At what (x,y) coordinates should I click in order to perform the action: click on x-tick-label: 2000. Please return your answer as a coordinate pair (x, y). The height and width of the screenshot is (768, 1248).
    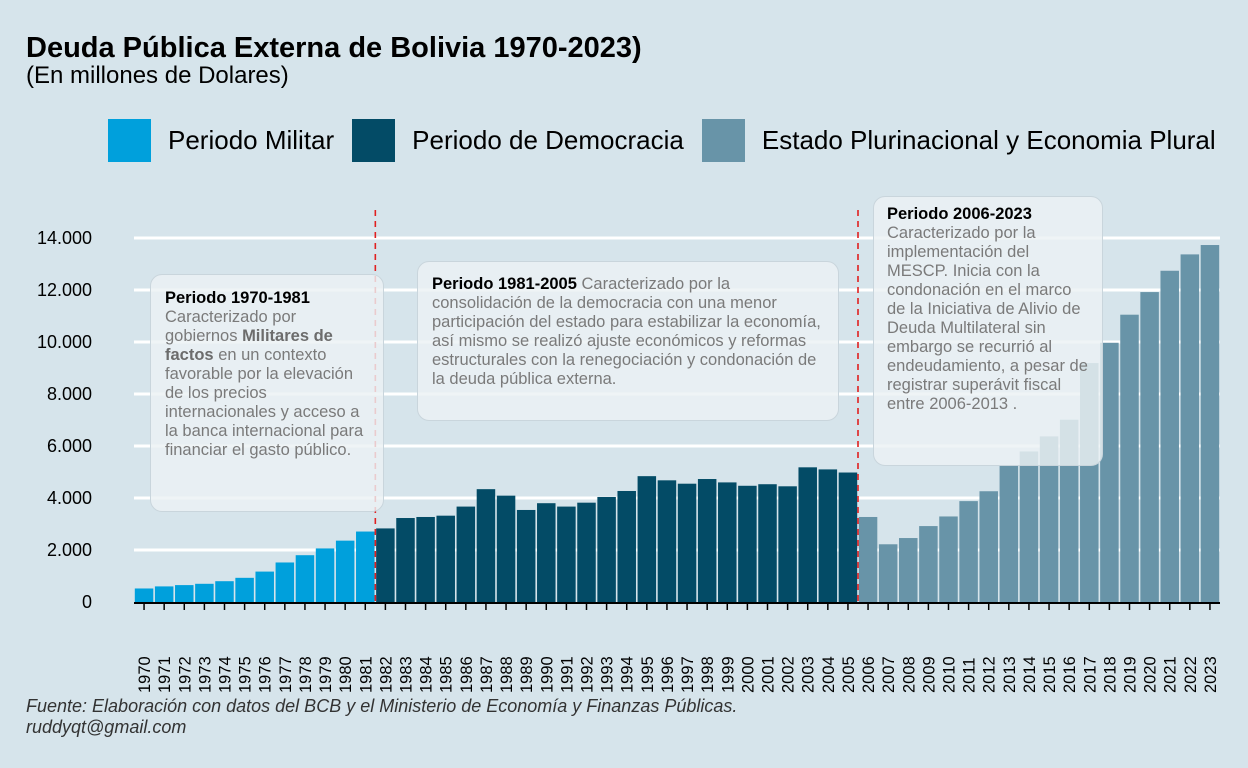
    Looking at the image, I should click on (748, 674).